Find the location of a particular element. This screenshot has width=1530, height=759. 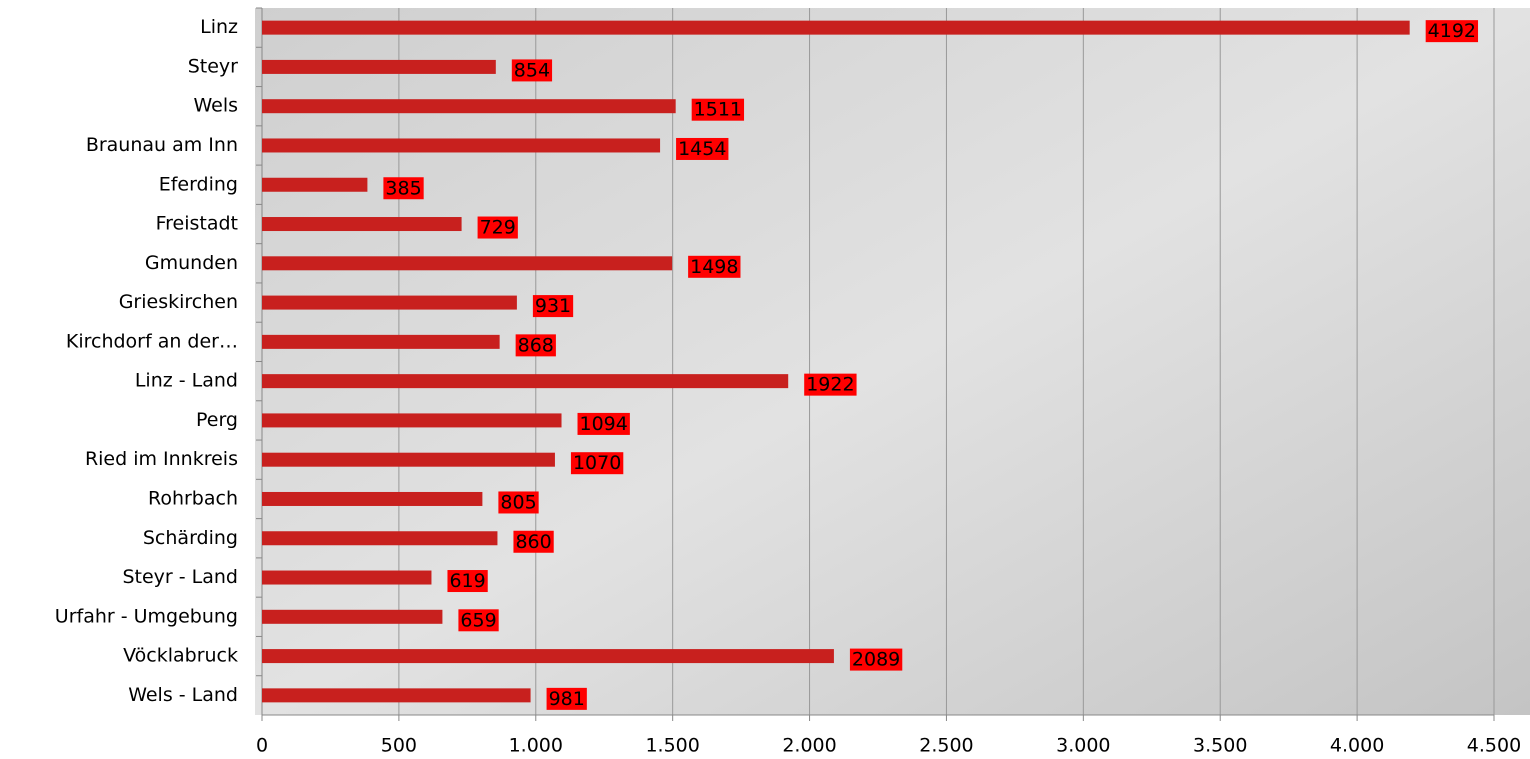

value-label: 1094 is located at coordinates (604, 424).